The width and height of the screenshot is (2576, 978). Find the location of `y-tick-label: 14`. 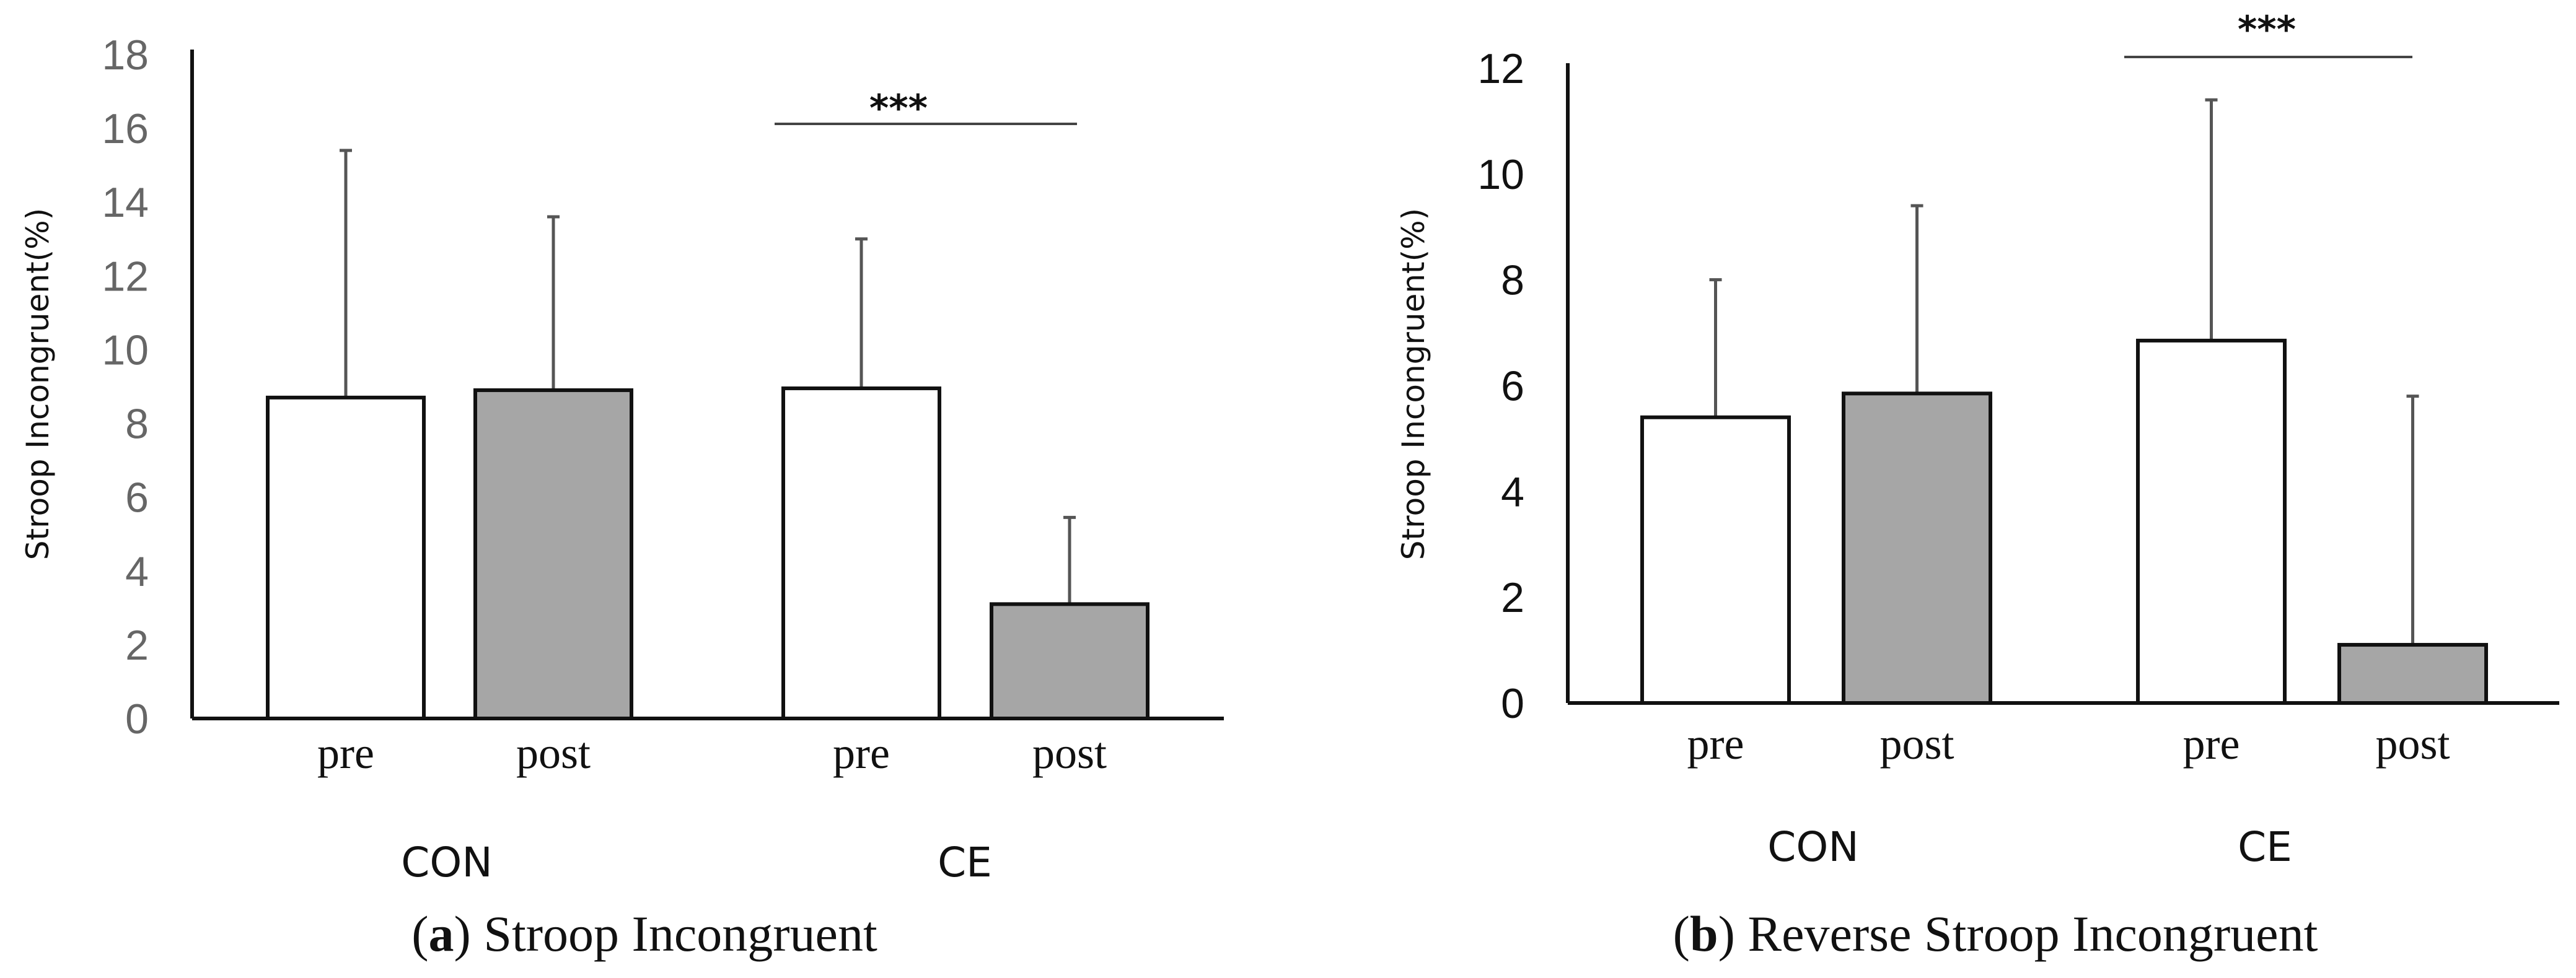

y-tick-label: 14 is located at coordinates (125, 202).